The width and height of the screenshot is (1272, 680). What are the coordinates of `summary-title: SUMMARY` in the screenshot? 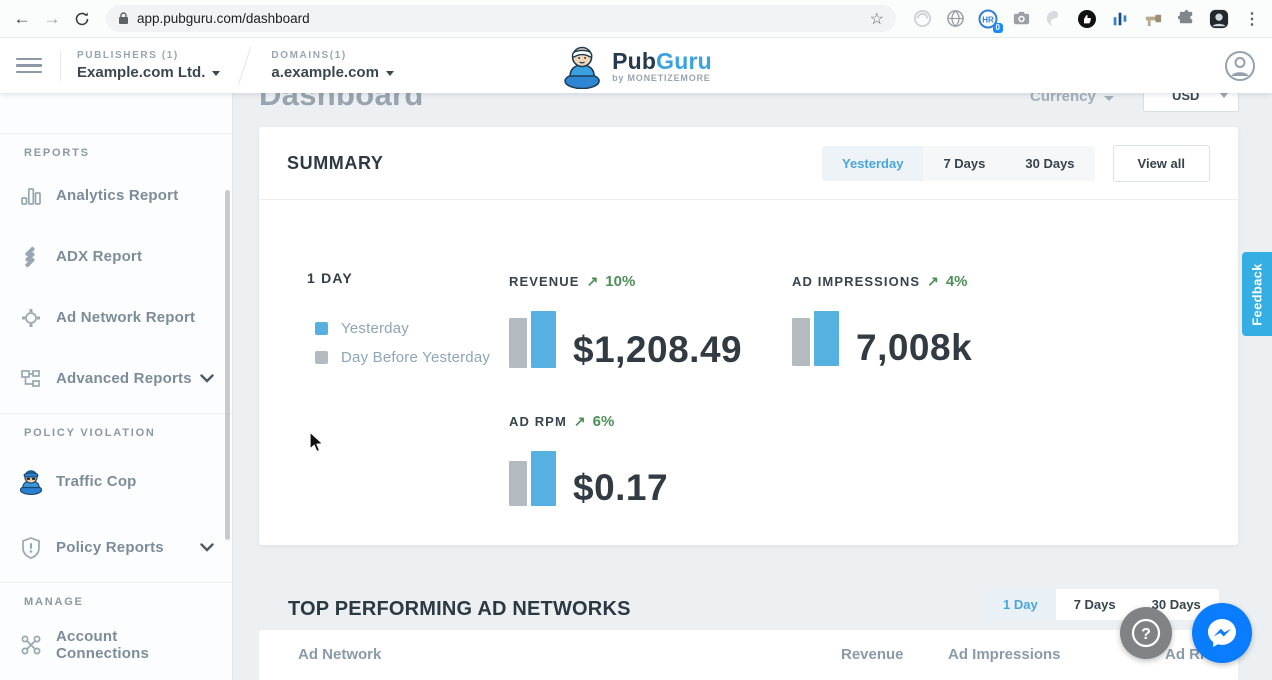 It's located at (335, 162).